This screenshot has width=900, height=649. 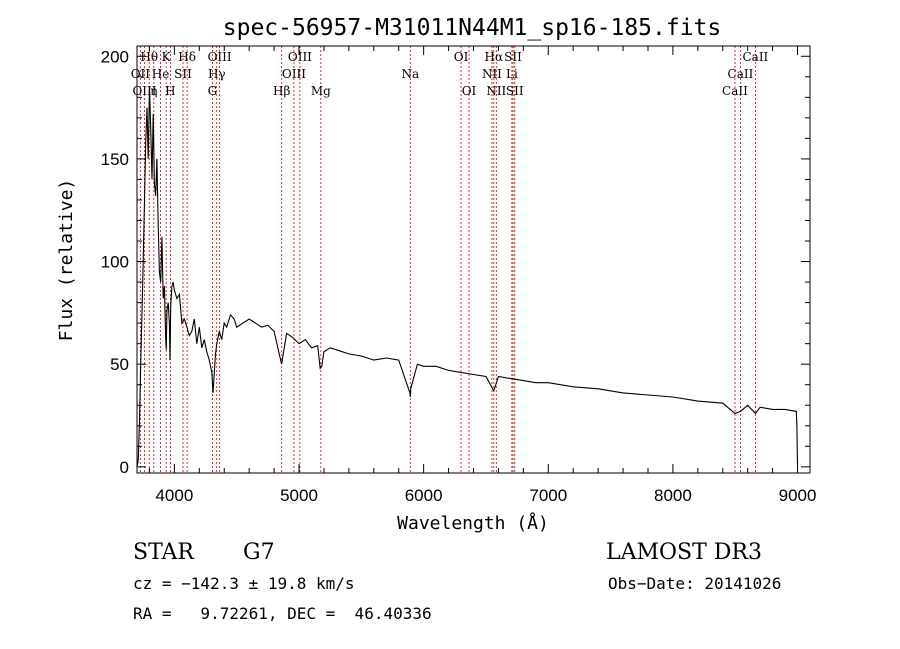 What do you see at coordinates (115, 159) in the screenshot?
I see `y-tick-label: 150` at bounding box center [115, 159].